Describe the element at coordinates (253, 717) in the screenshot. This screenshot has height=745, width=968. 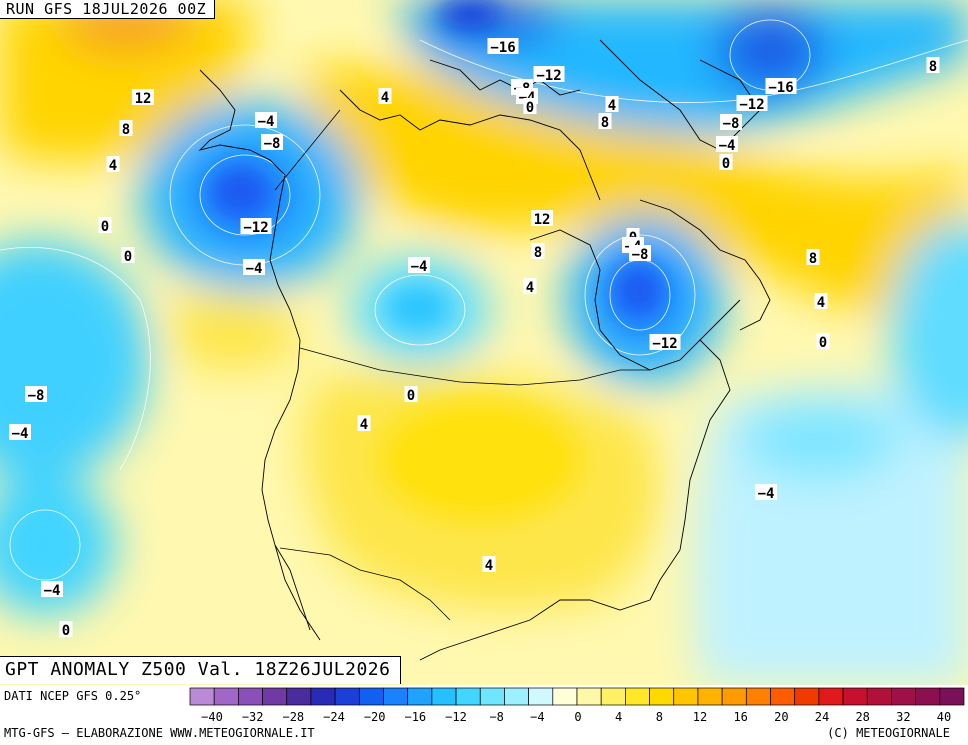
I see `scale-tick-label: −32` at that location.